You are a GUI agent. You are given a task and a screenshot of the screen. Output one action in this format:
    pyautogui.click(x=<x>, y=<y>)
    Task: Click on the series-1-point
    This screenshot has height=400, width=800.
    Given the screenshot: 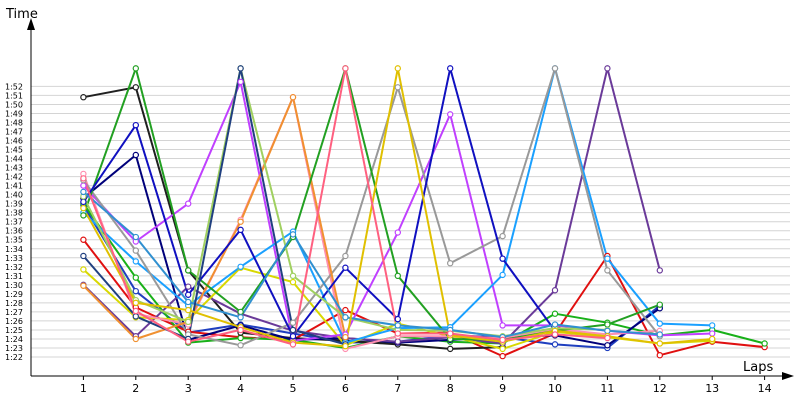 What is the action you would take?
    pyautogui.click(x=135, y=291)
    